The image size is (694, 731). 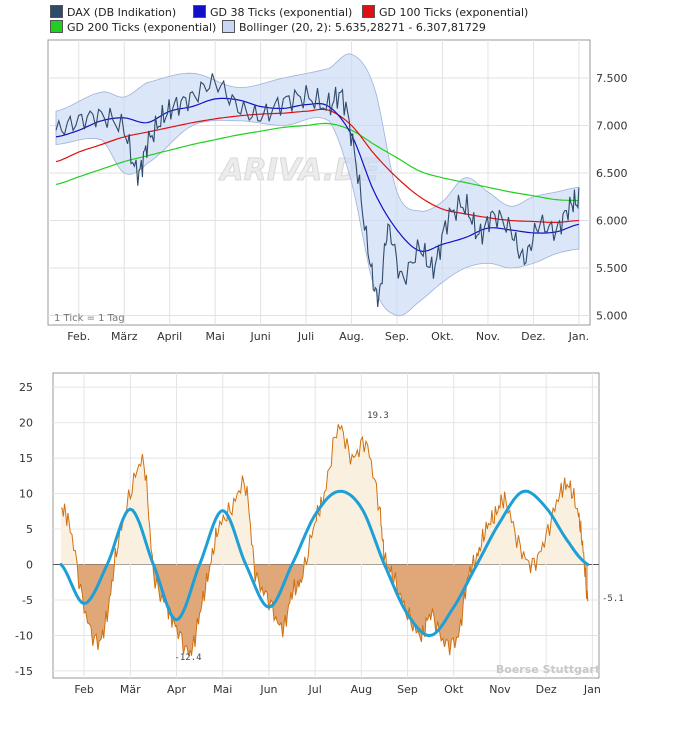 What do you see at coordinates (317, 165) in the screenshot?
I see `gd100-line` at bounding box center [317, 165].